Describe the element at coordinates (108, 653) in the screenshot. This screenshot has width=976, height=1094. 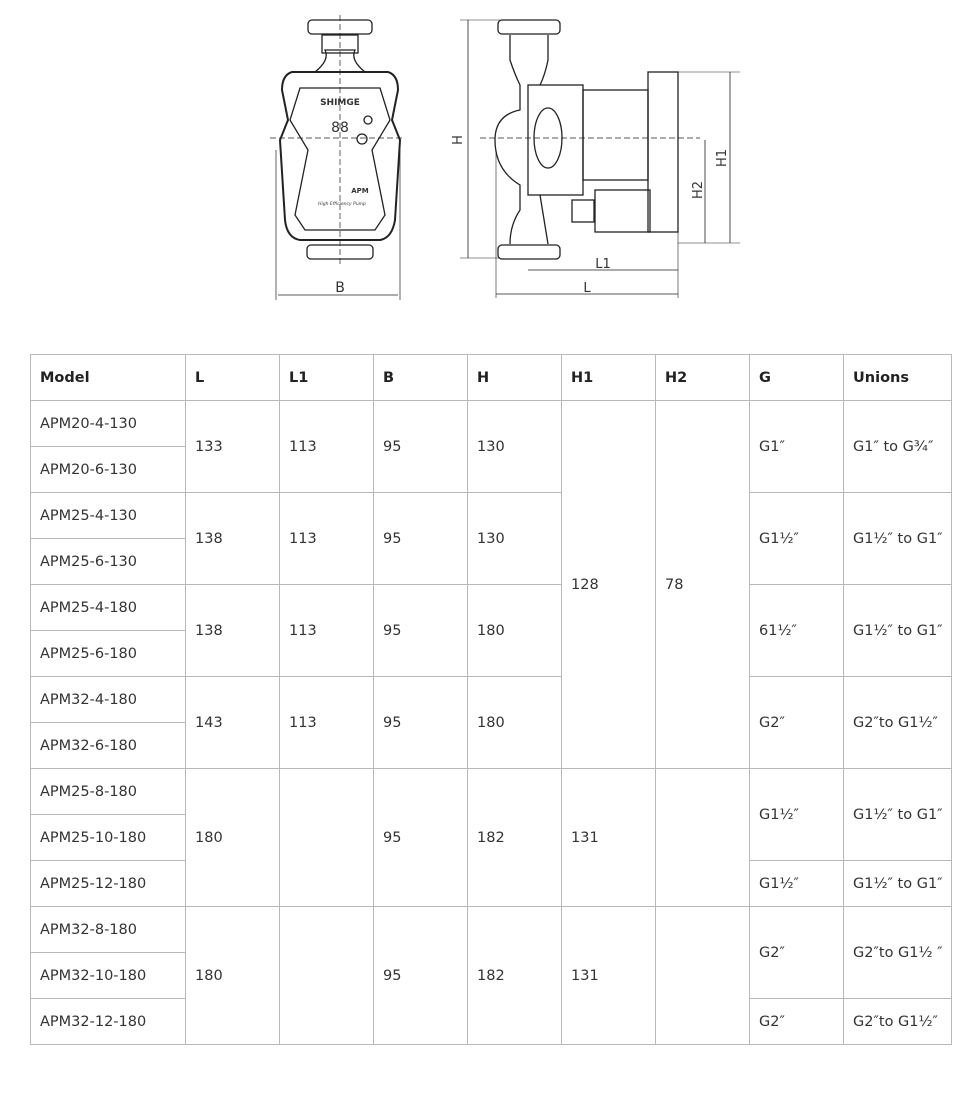
I see `model-cell: APM25-6-180` at that location.